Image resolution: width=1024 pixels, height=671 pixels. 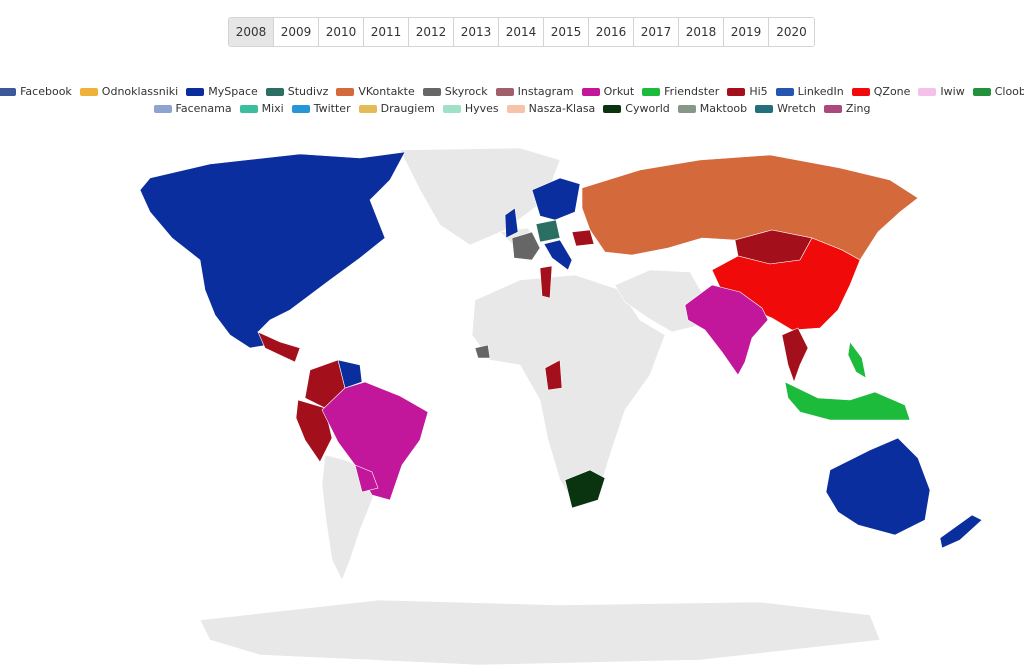 I want to click on legend-item-hyves: Hyves, so click(x=470, y=108).